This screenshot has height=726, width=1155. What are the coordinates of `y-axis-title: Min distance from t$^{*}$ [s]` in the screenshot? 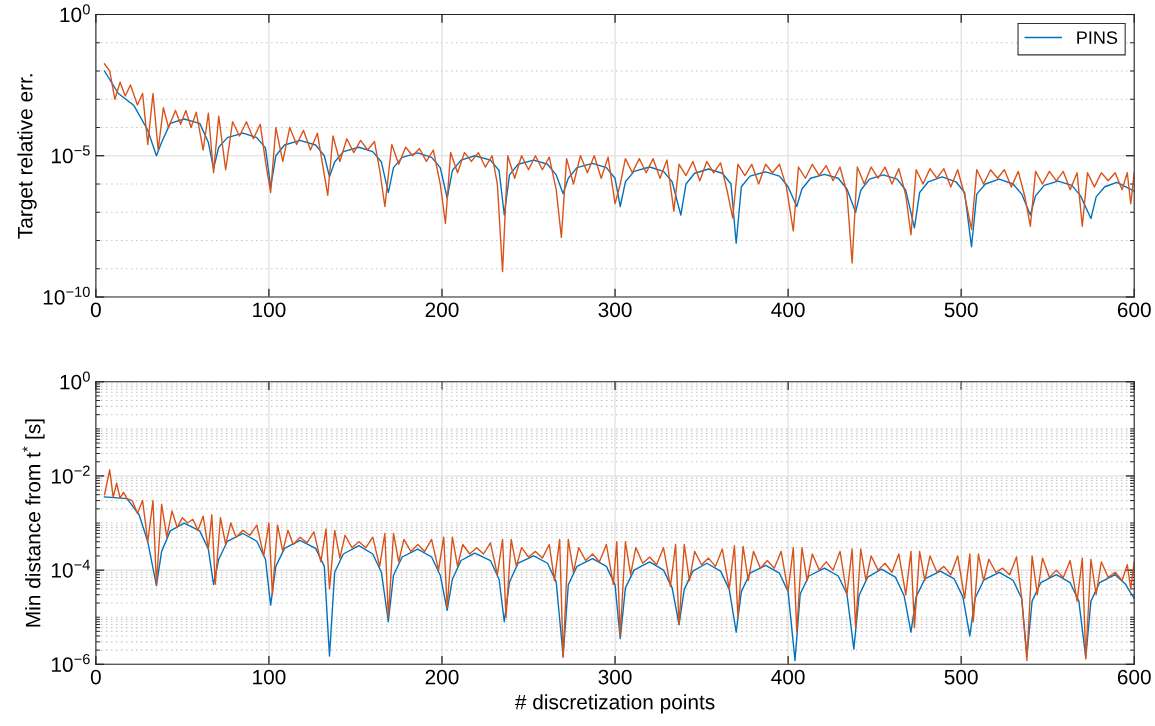 It's located at (33, 523).